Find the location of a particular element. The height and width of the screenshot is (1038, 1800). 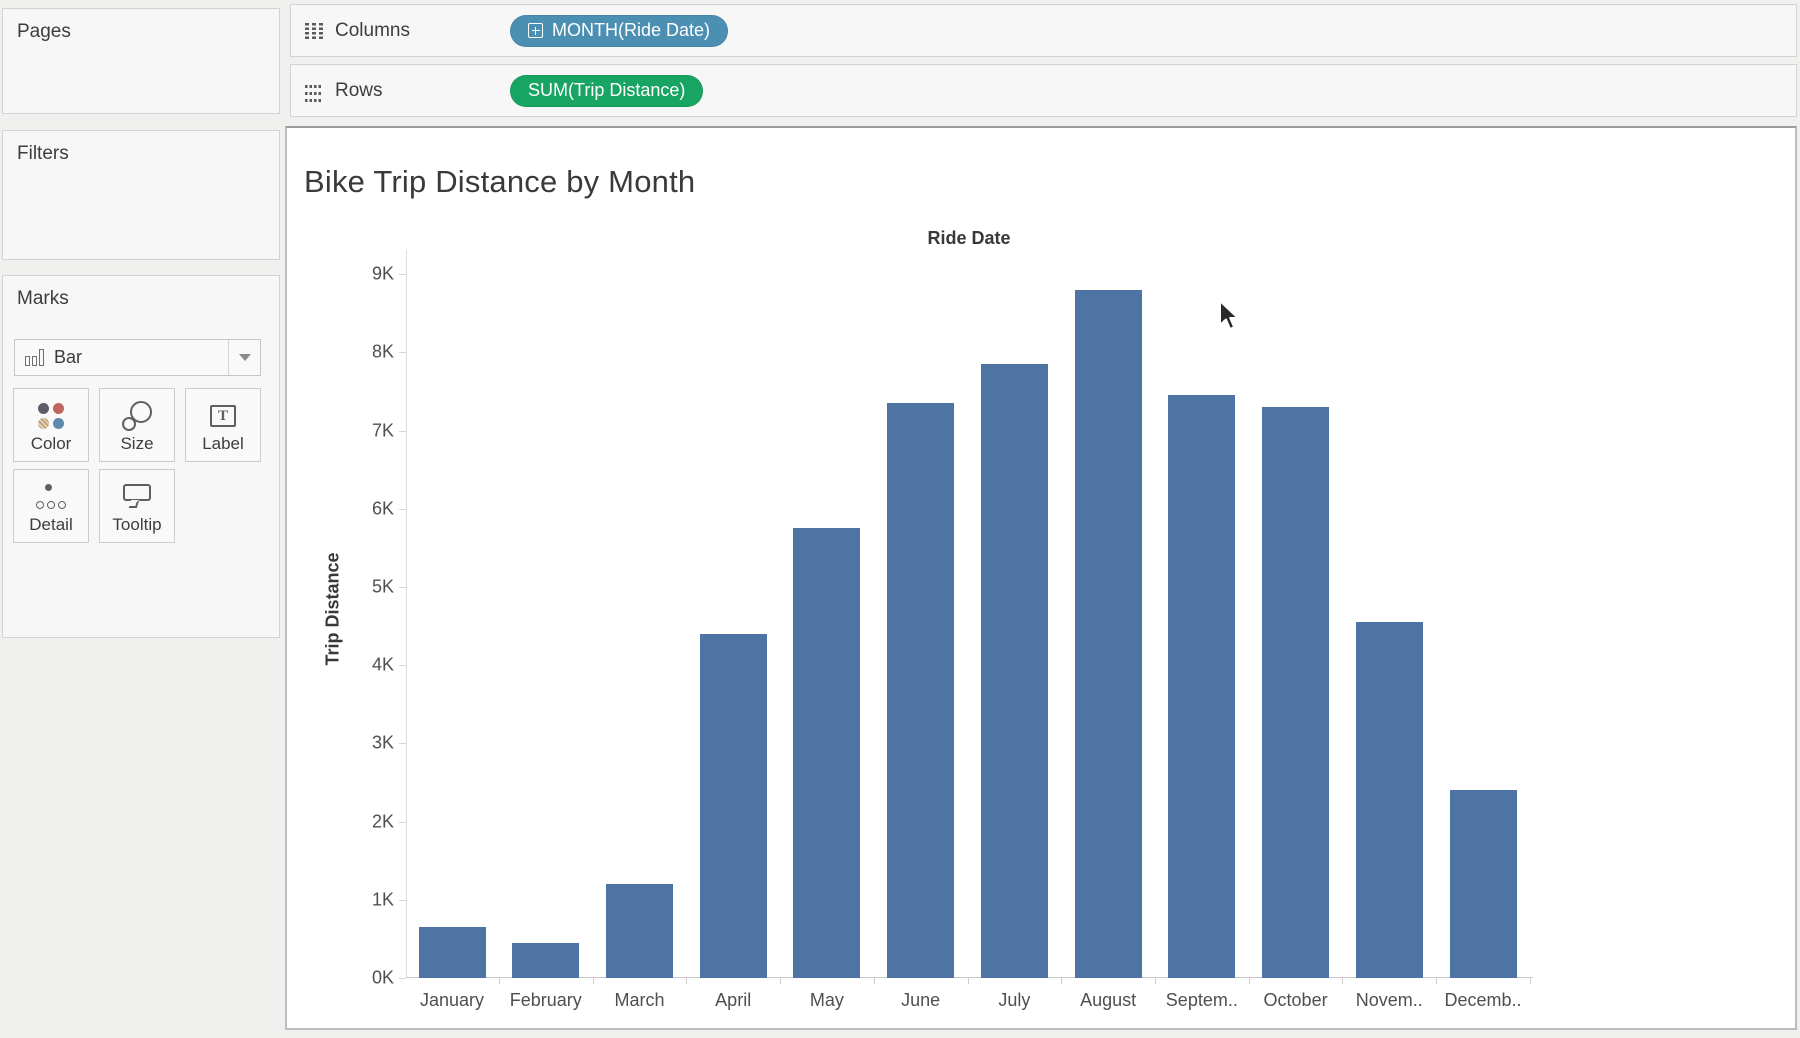

detail-button-label: Detail is located at coordinates (51, 524).